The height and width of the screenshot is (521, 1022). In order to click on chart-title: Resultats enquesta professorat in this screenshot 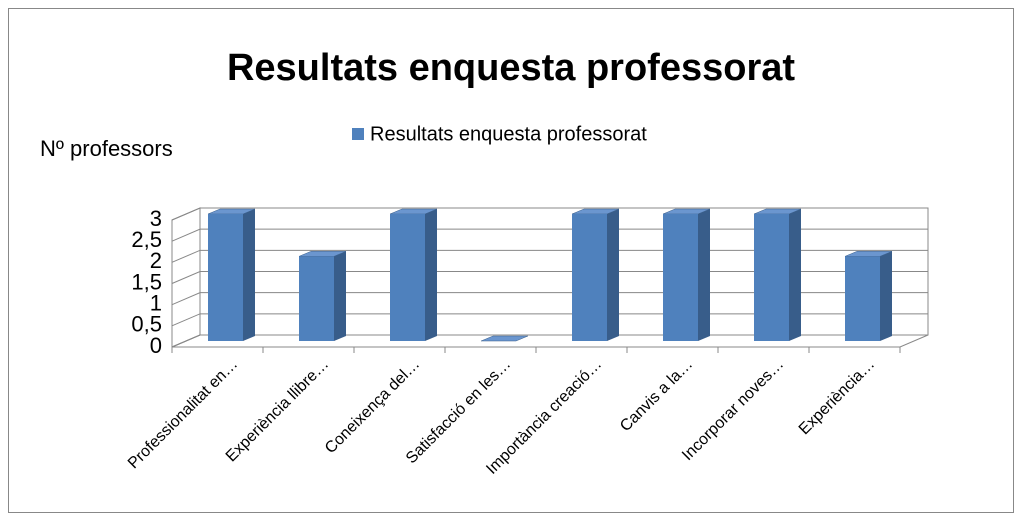, I will do `click(511, 68)`.